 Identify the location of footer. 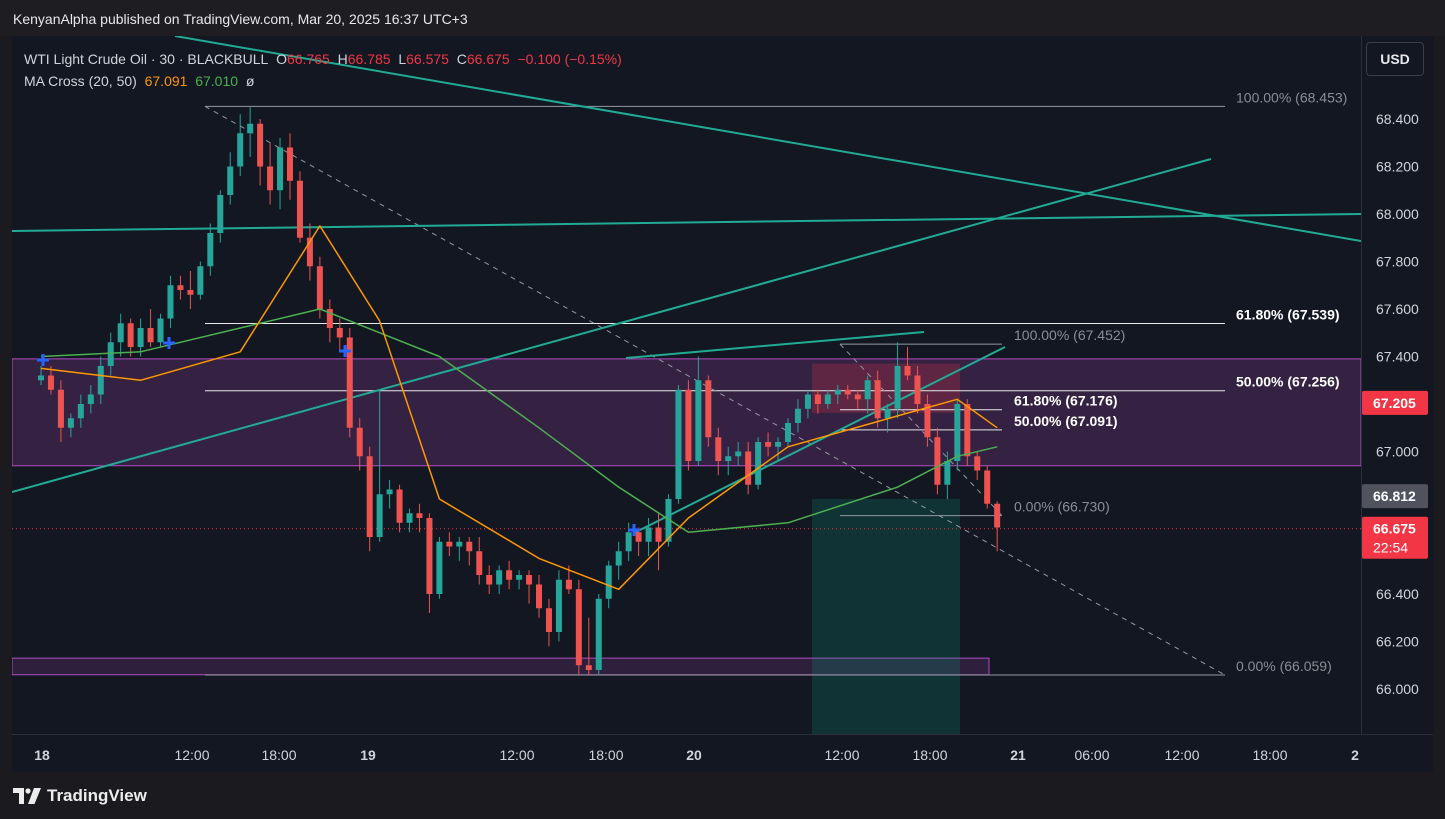
(722, 795).